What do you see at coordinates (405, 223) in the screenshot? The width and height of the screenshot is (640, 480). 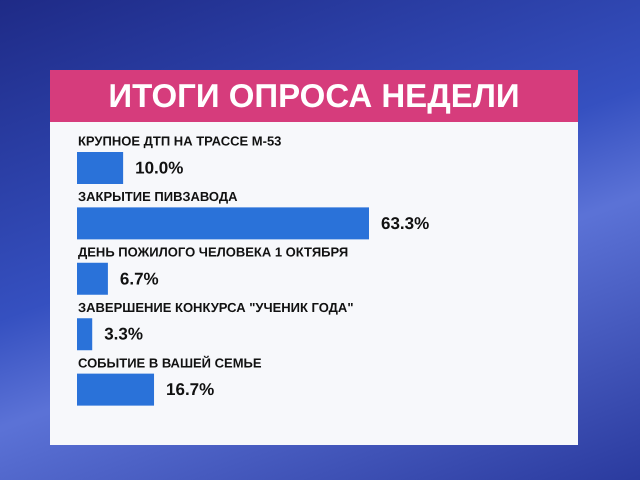 I see `data-label: 63.3%` at bounding box center [405, 223].